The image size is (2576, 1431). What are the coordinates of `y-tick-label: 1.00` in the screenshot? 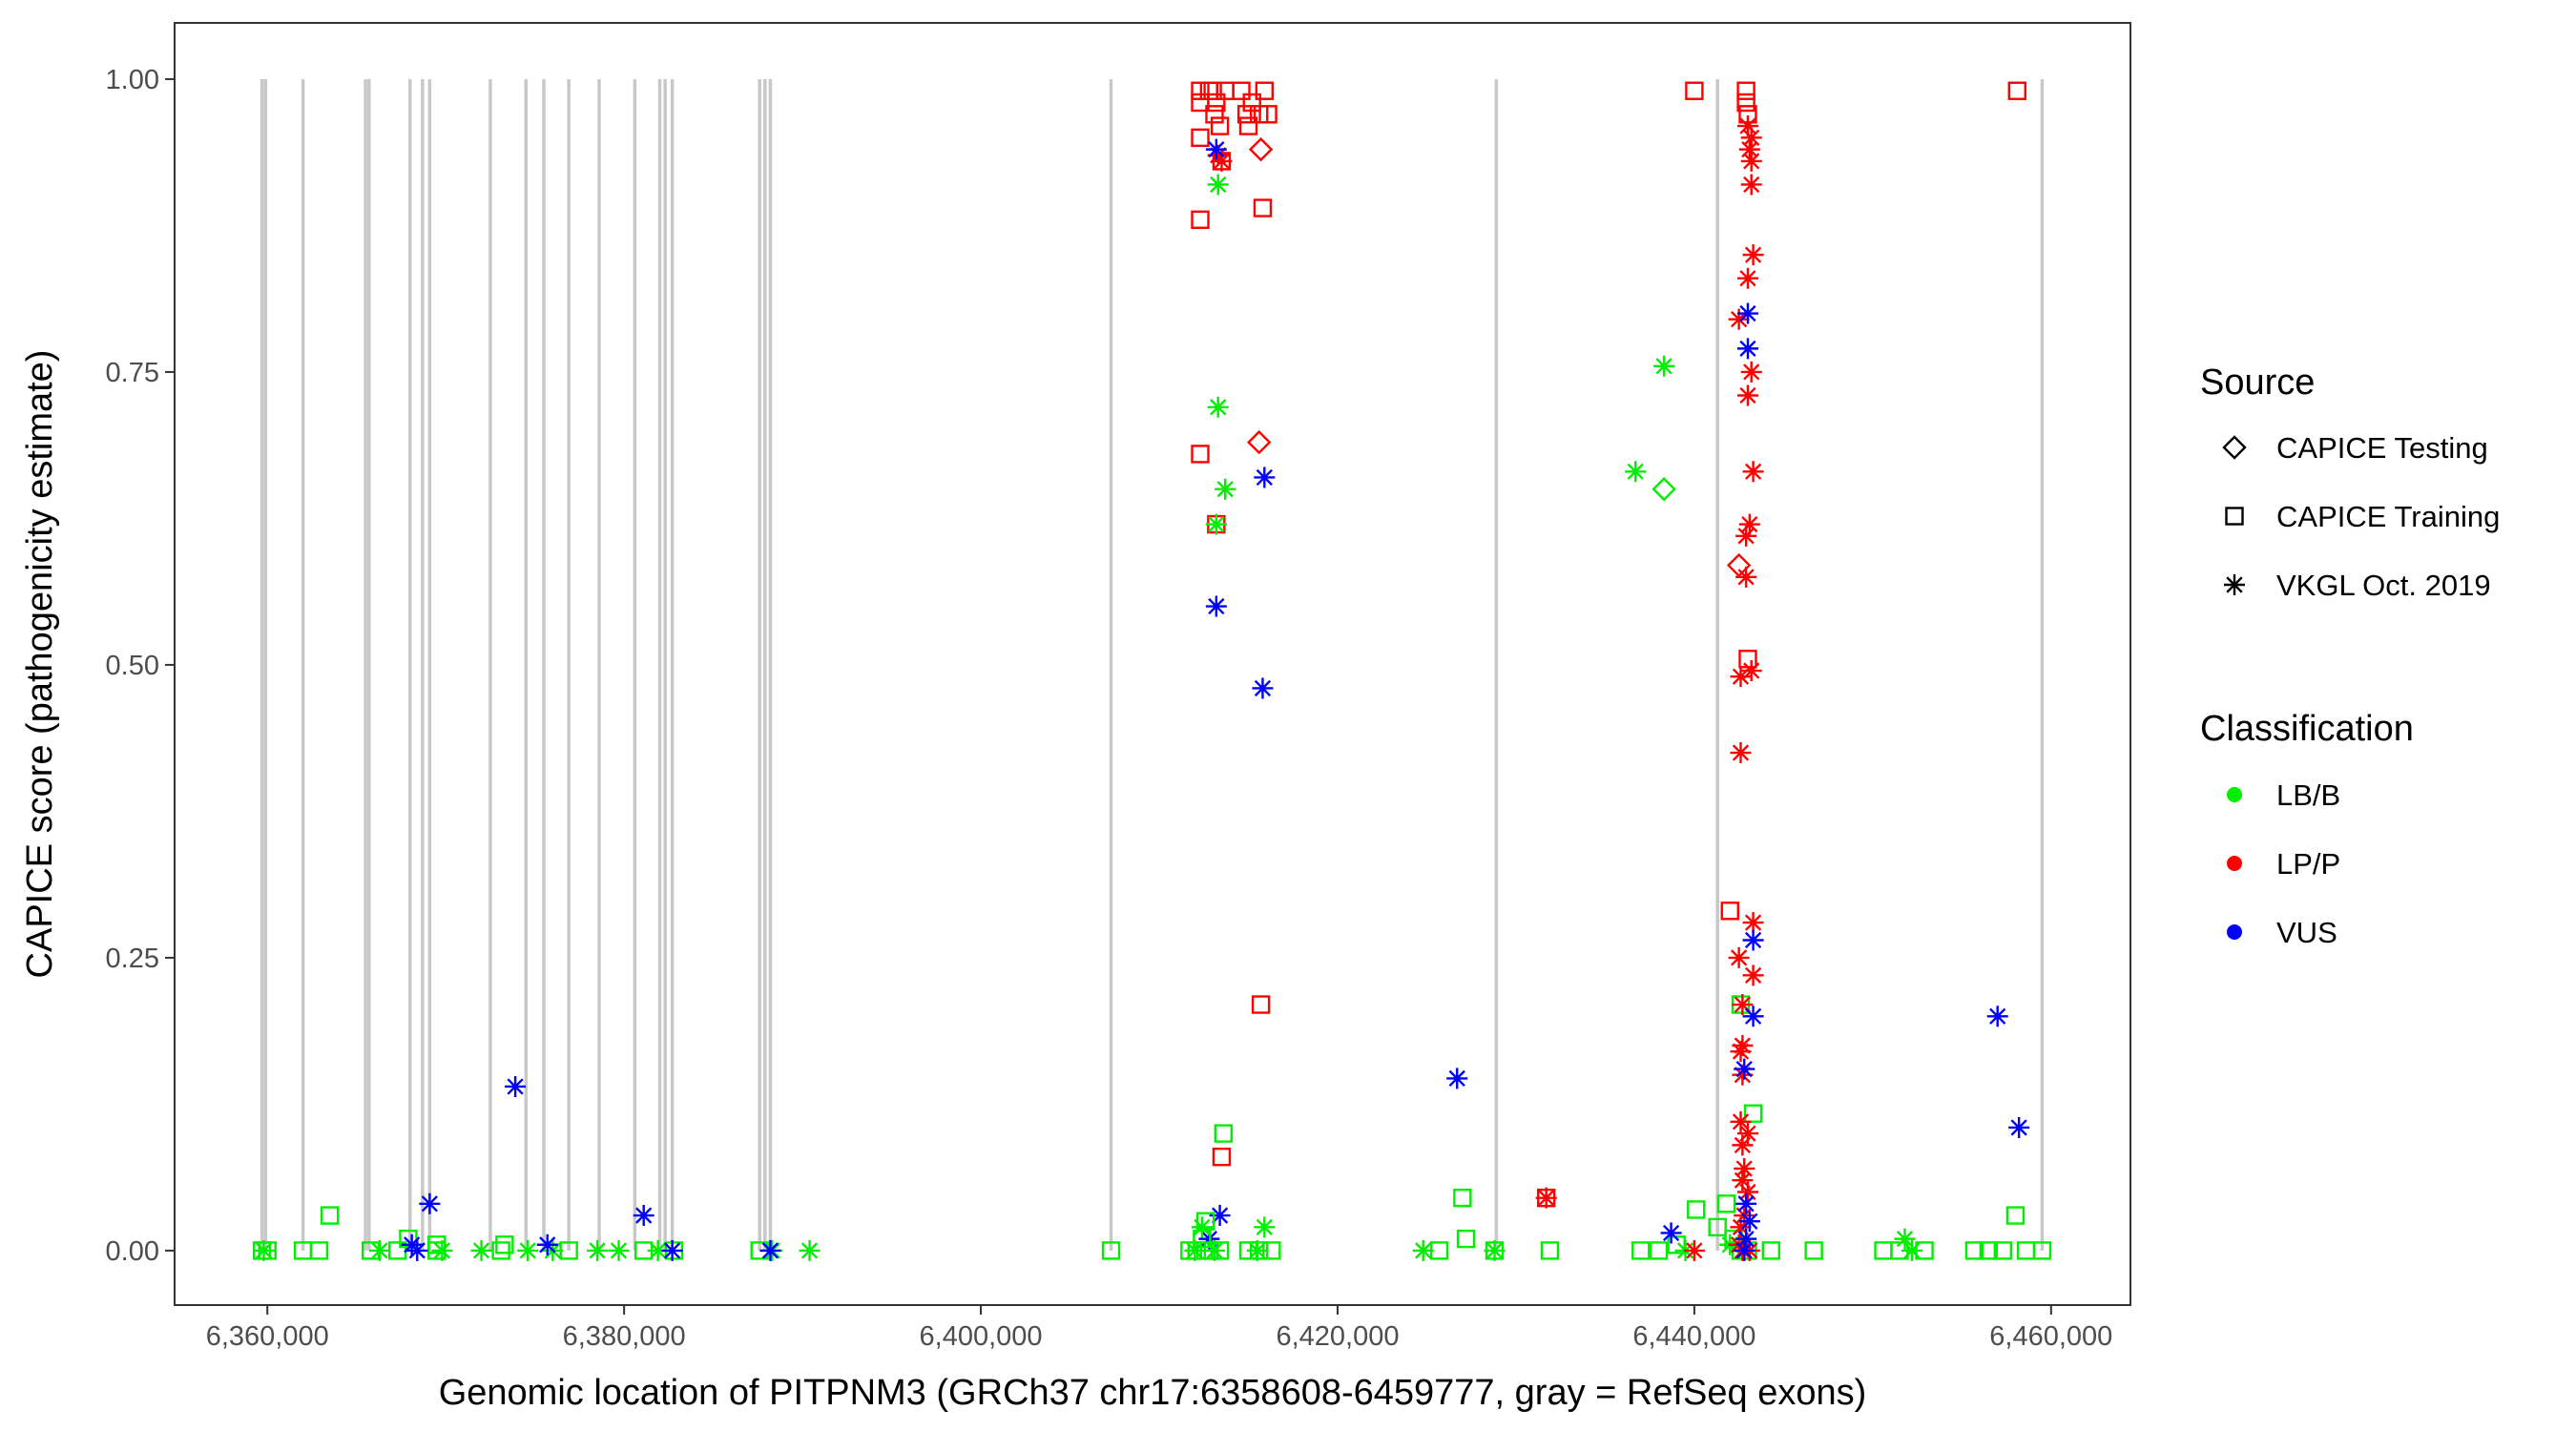 It's located at (132, 80).